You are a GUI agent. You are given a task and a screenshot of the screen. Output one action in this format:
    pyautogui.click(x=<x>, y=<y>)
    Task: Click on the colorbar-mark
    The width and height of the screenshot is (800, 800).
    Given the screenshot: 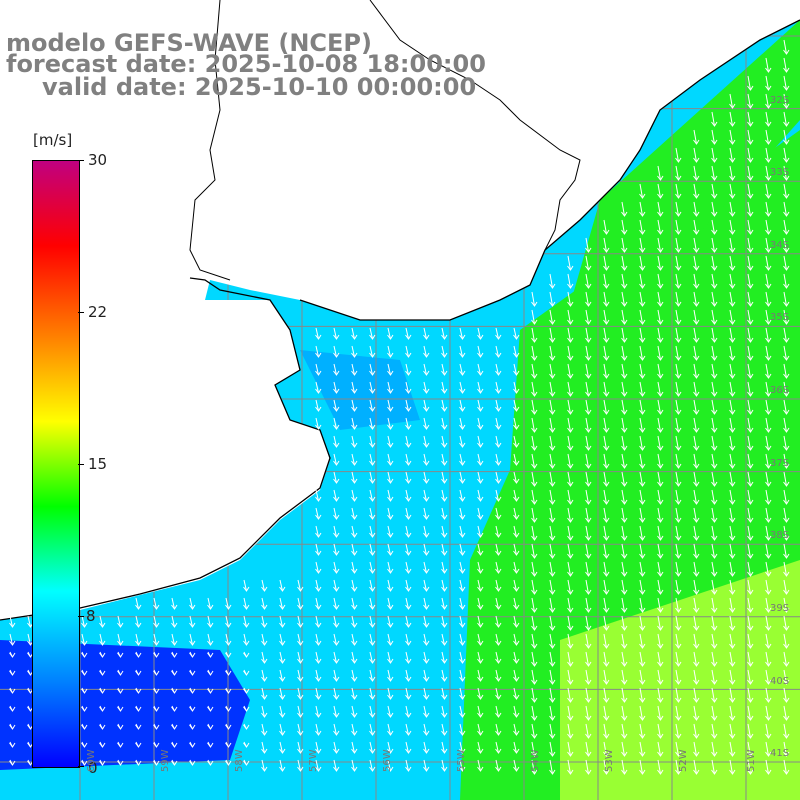 What is the action you would take?
    pyautogui.click(x=81, y=616)
    